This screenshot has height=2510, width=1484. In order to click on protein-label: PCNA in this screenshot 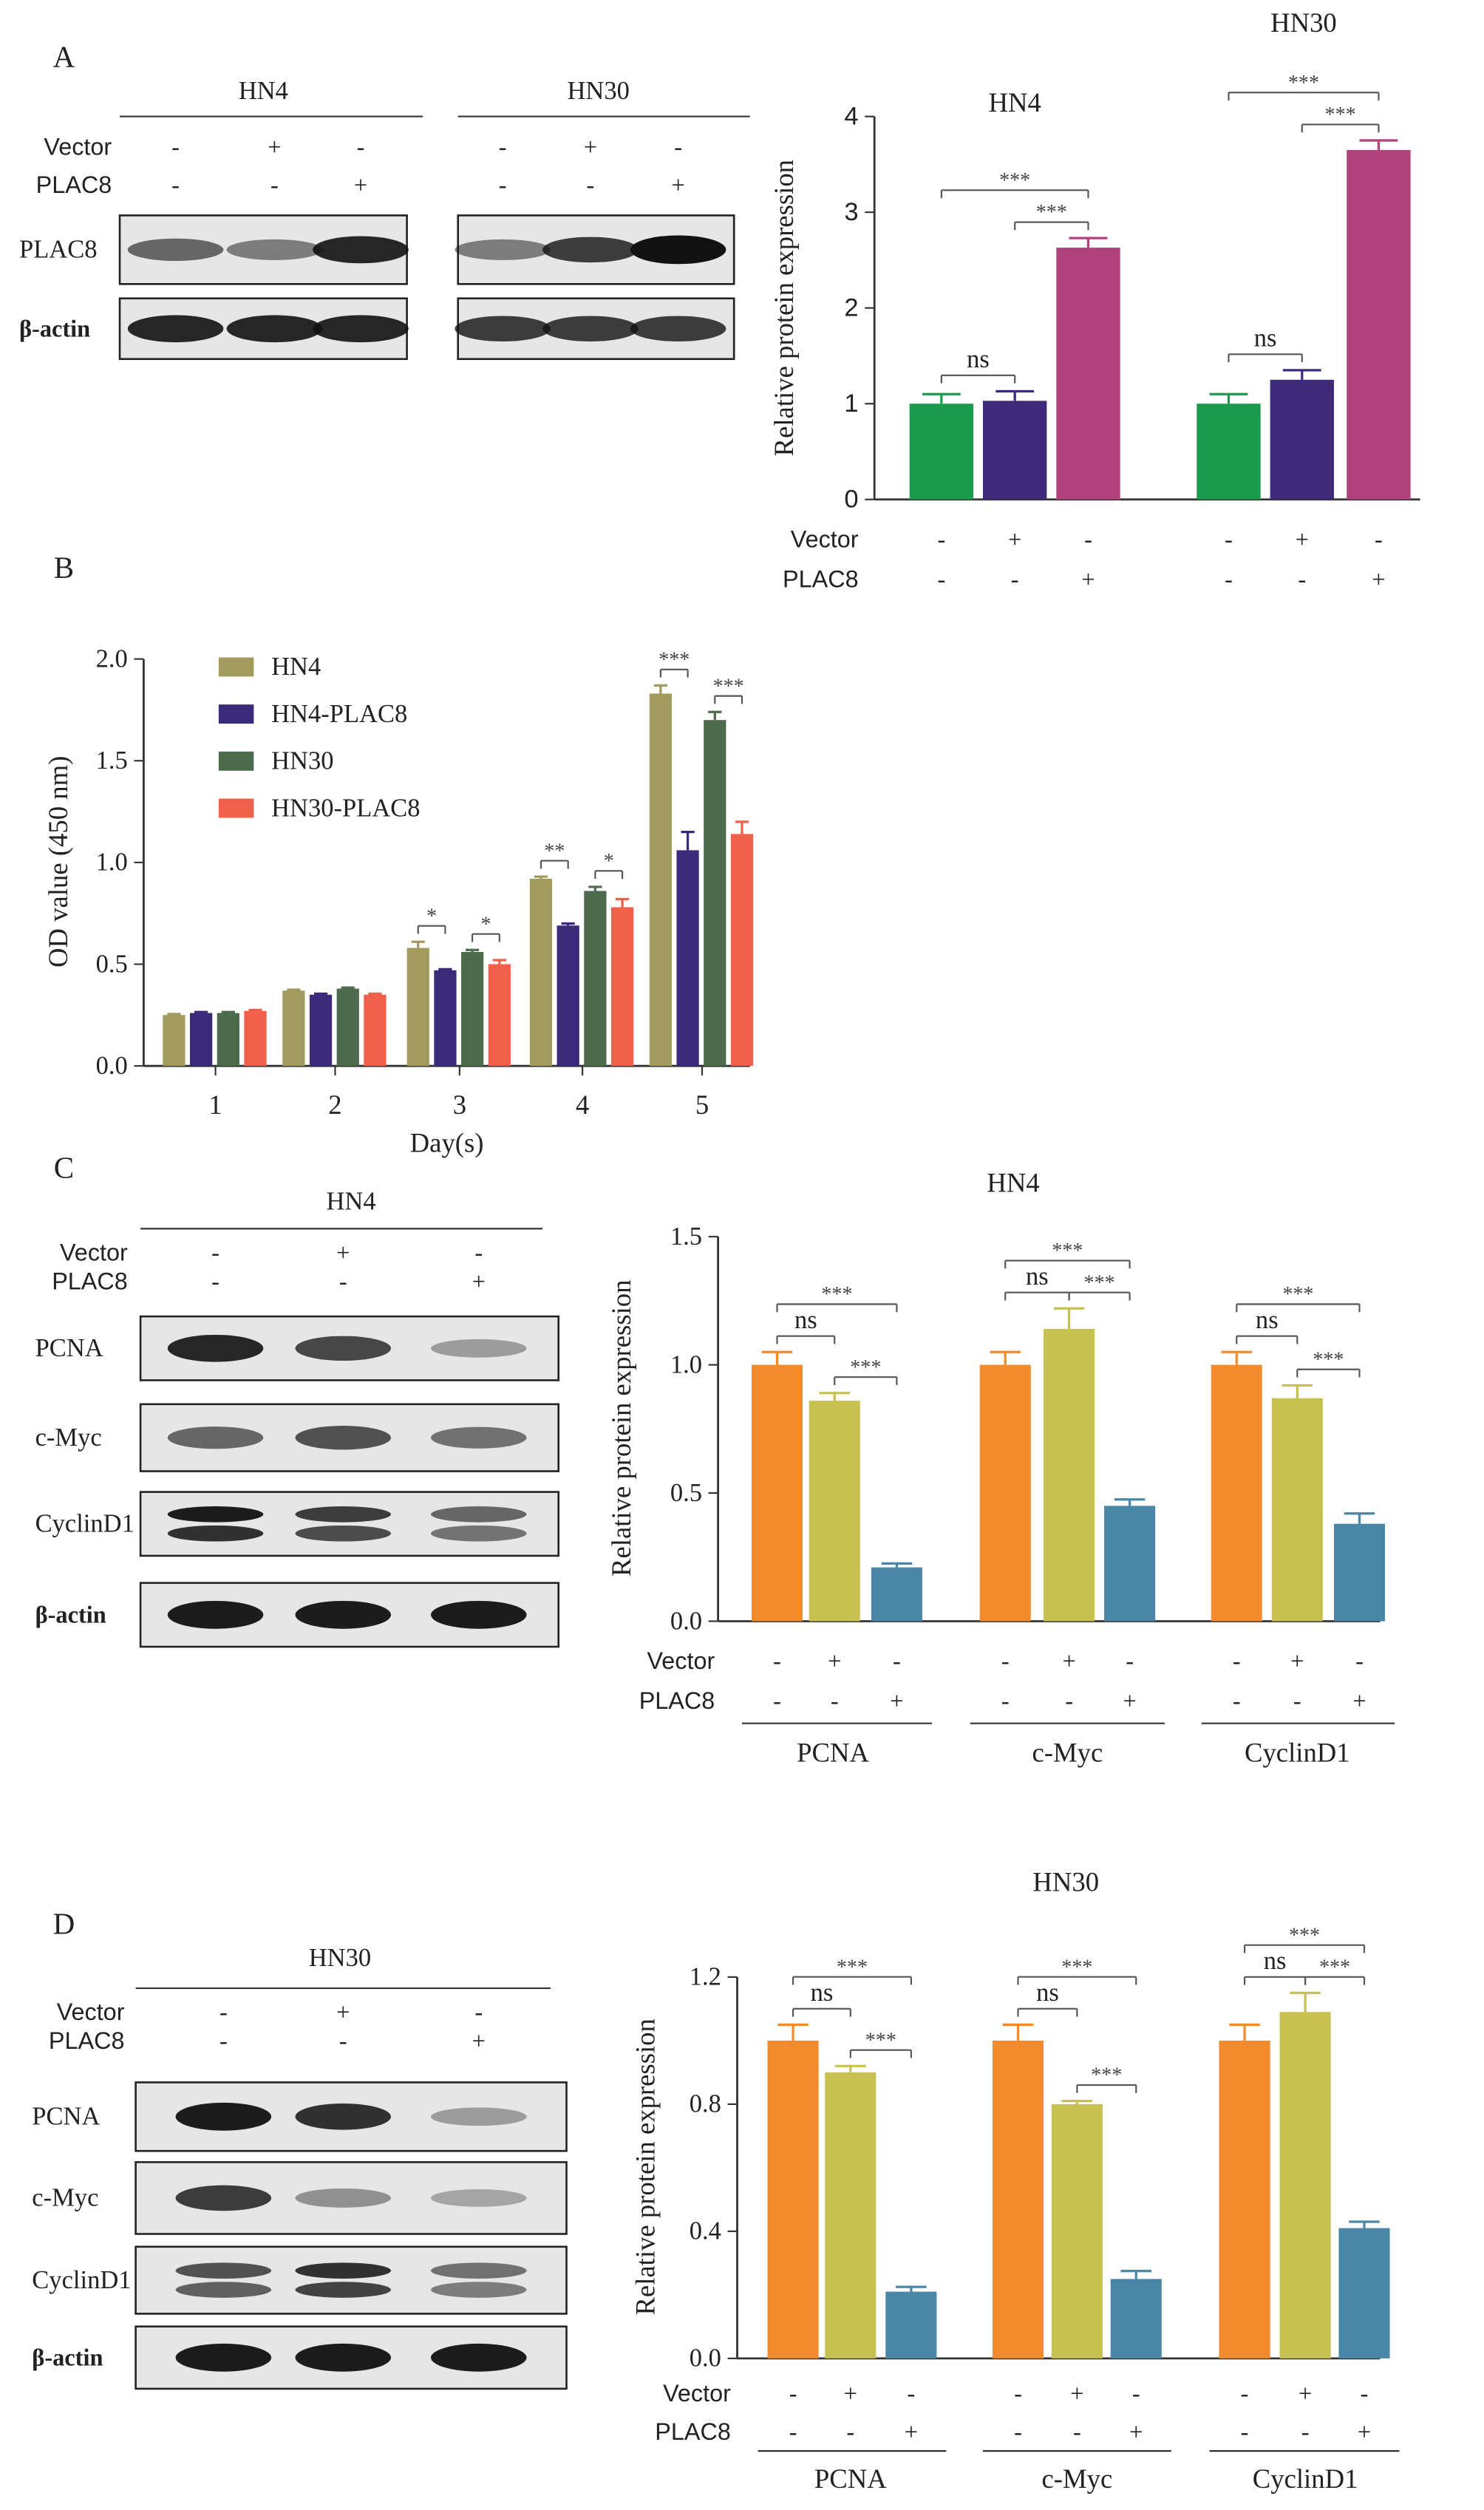, I will do `click(66, 2117)`.